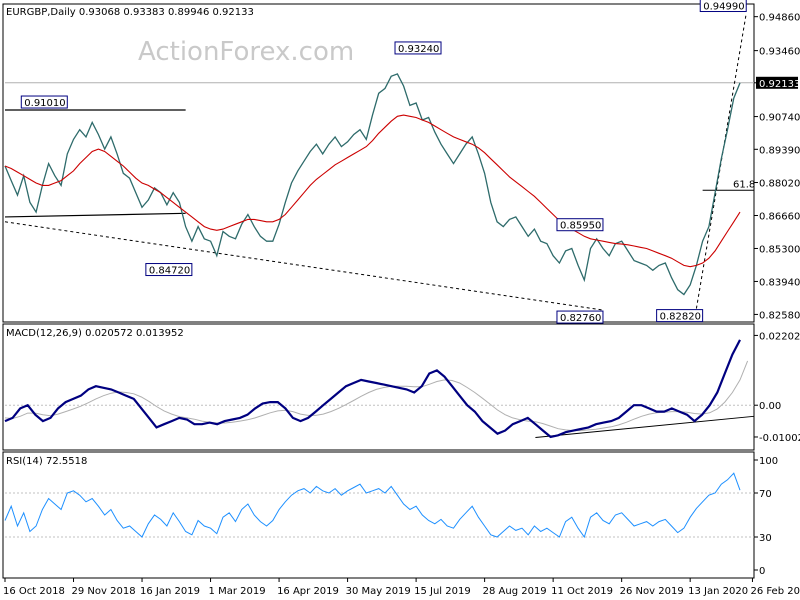 The width and height of the screenshot is (800, 600). Describe the element at coordinates (779, 84) in the screenshot. I see `current-price-label: 0.92133` at that location.